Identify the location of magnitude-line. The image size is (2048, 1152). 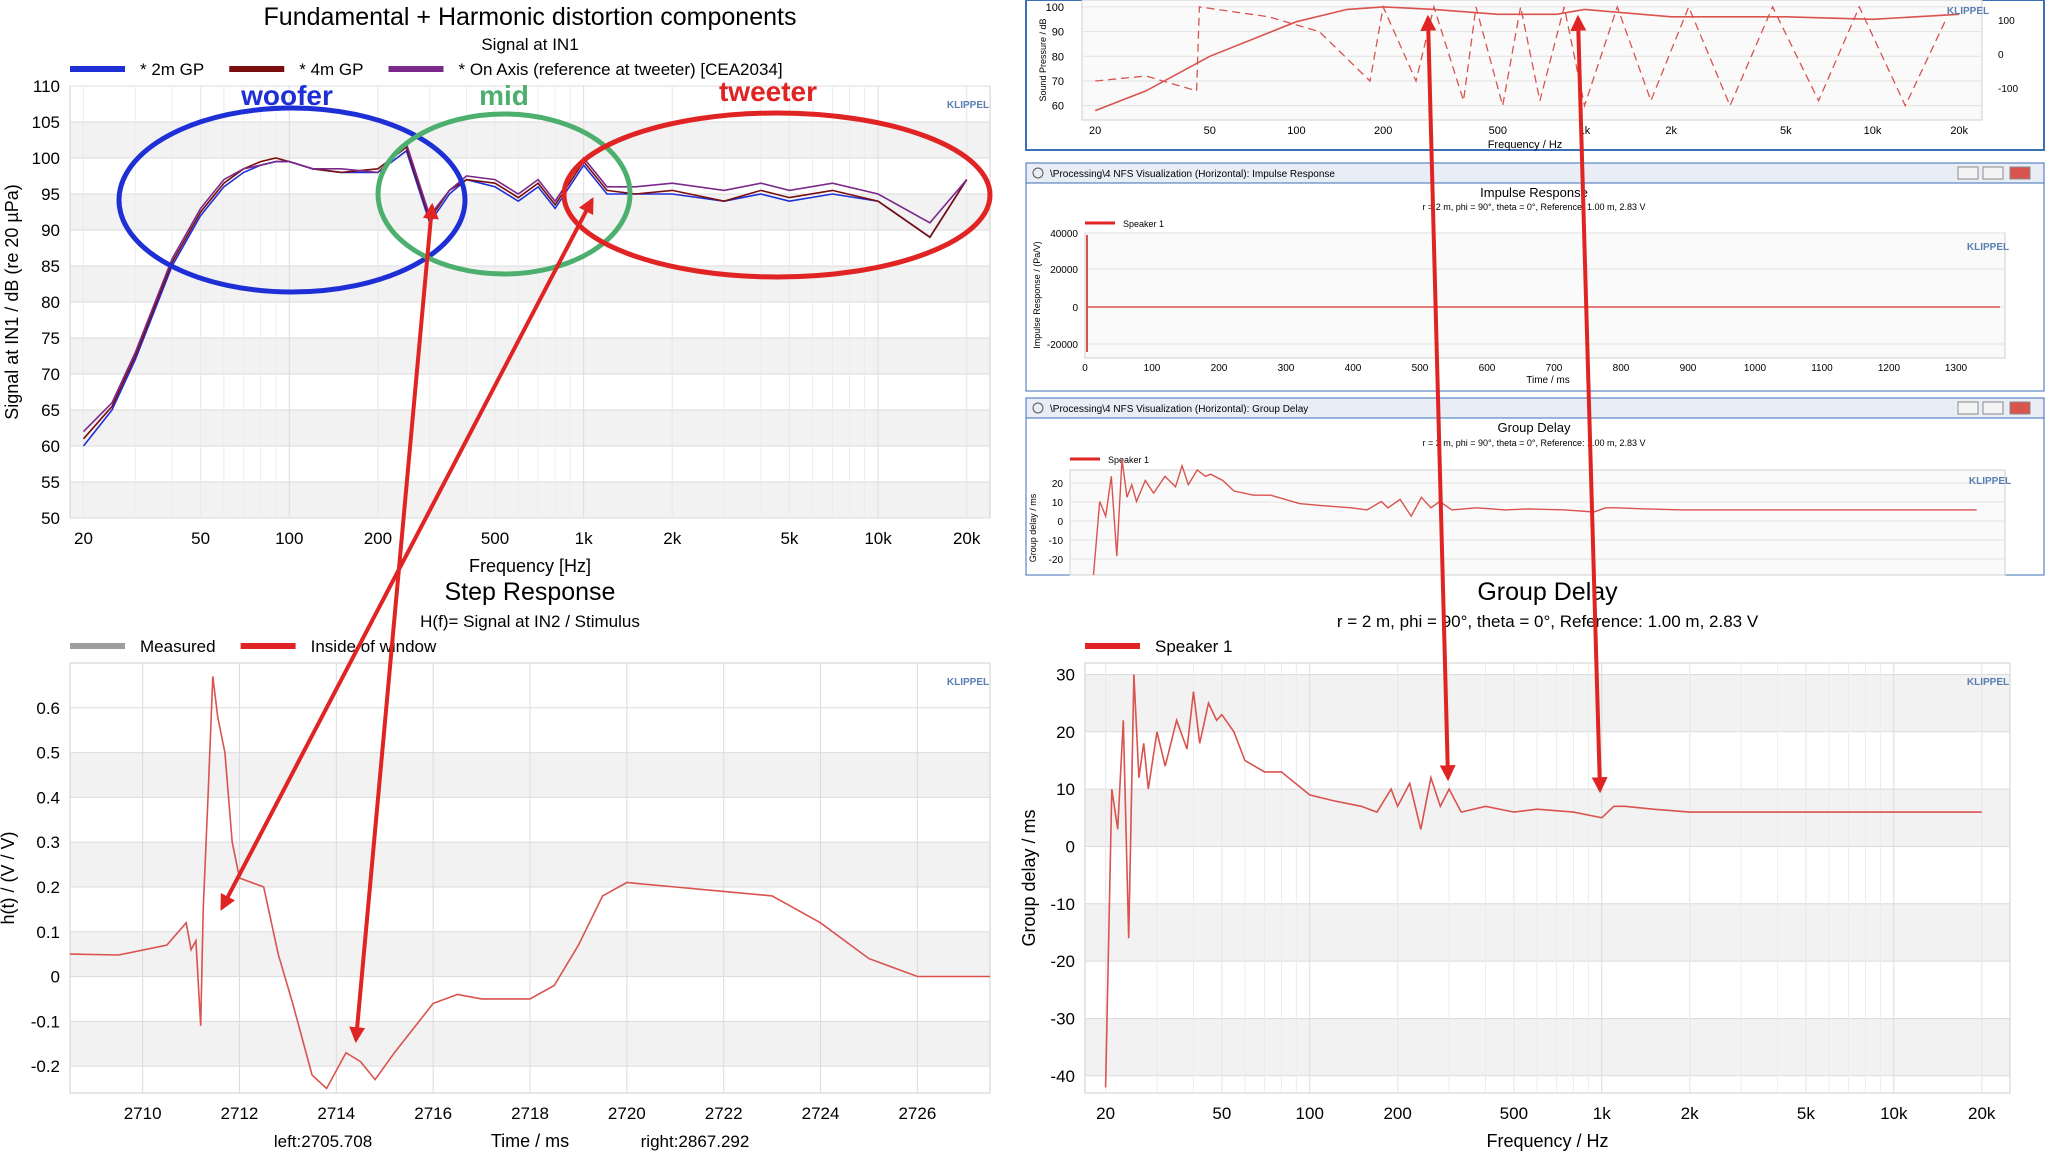
(1527, 59).